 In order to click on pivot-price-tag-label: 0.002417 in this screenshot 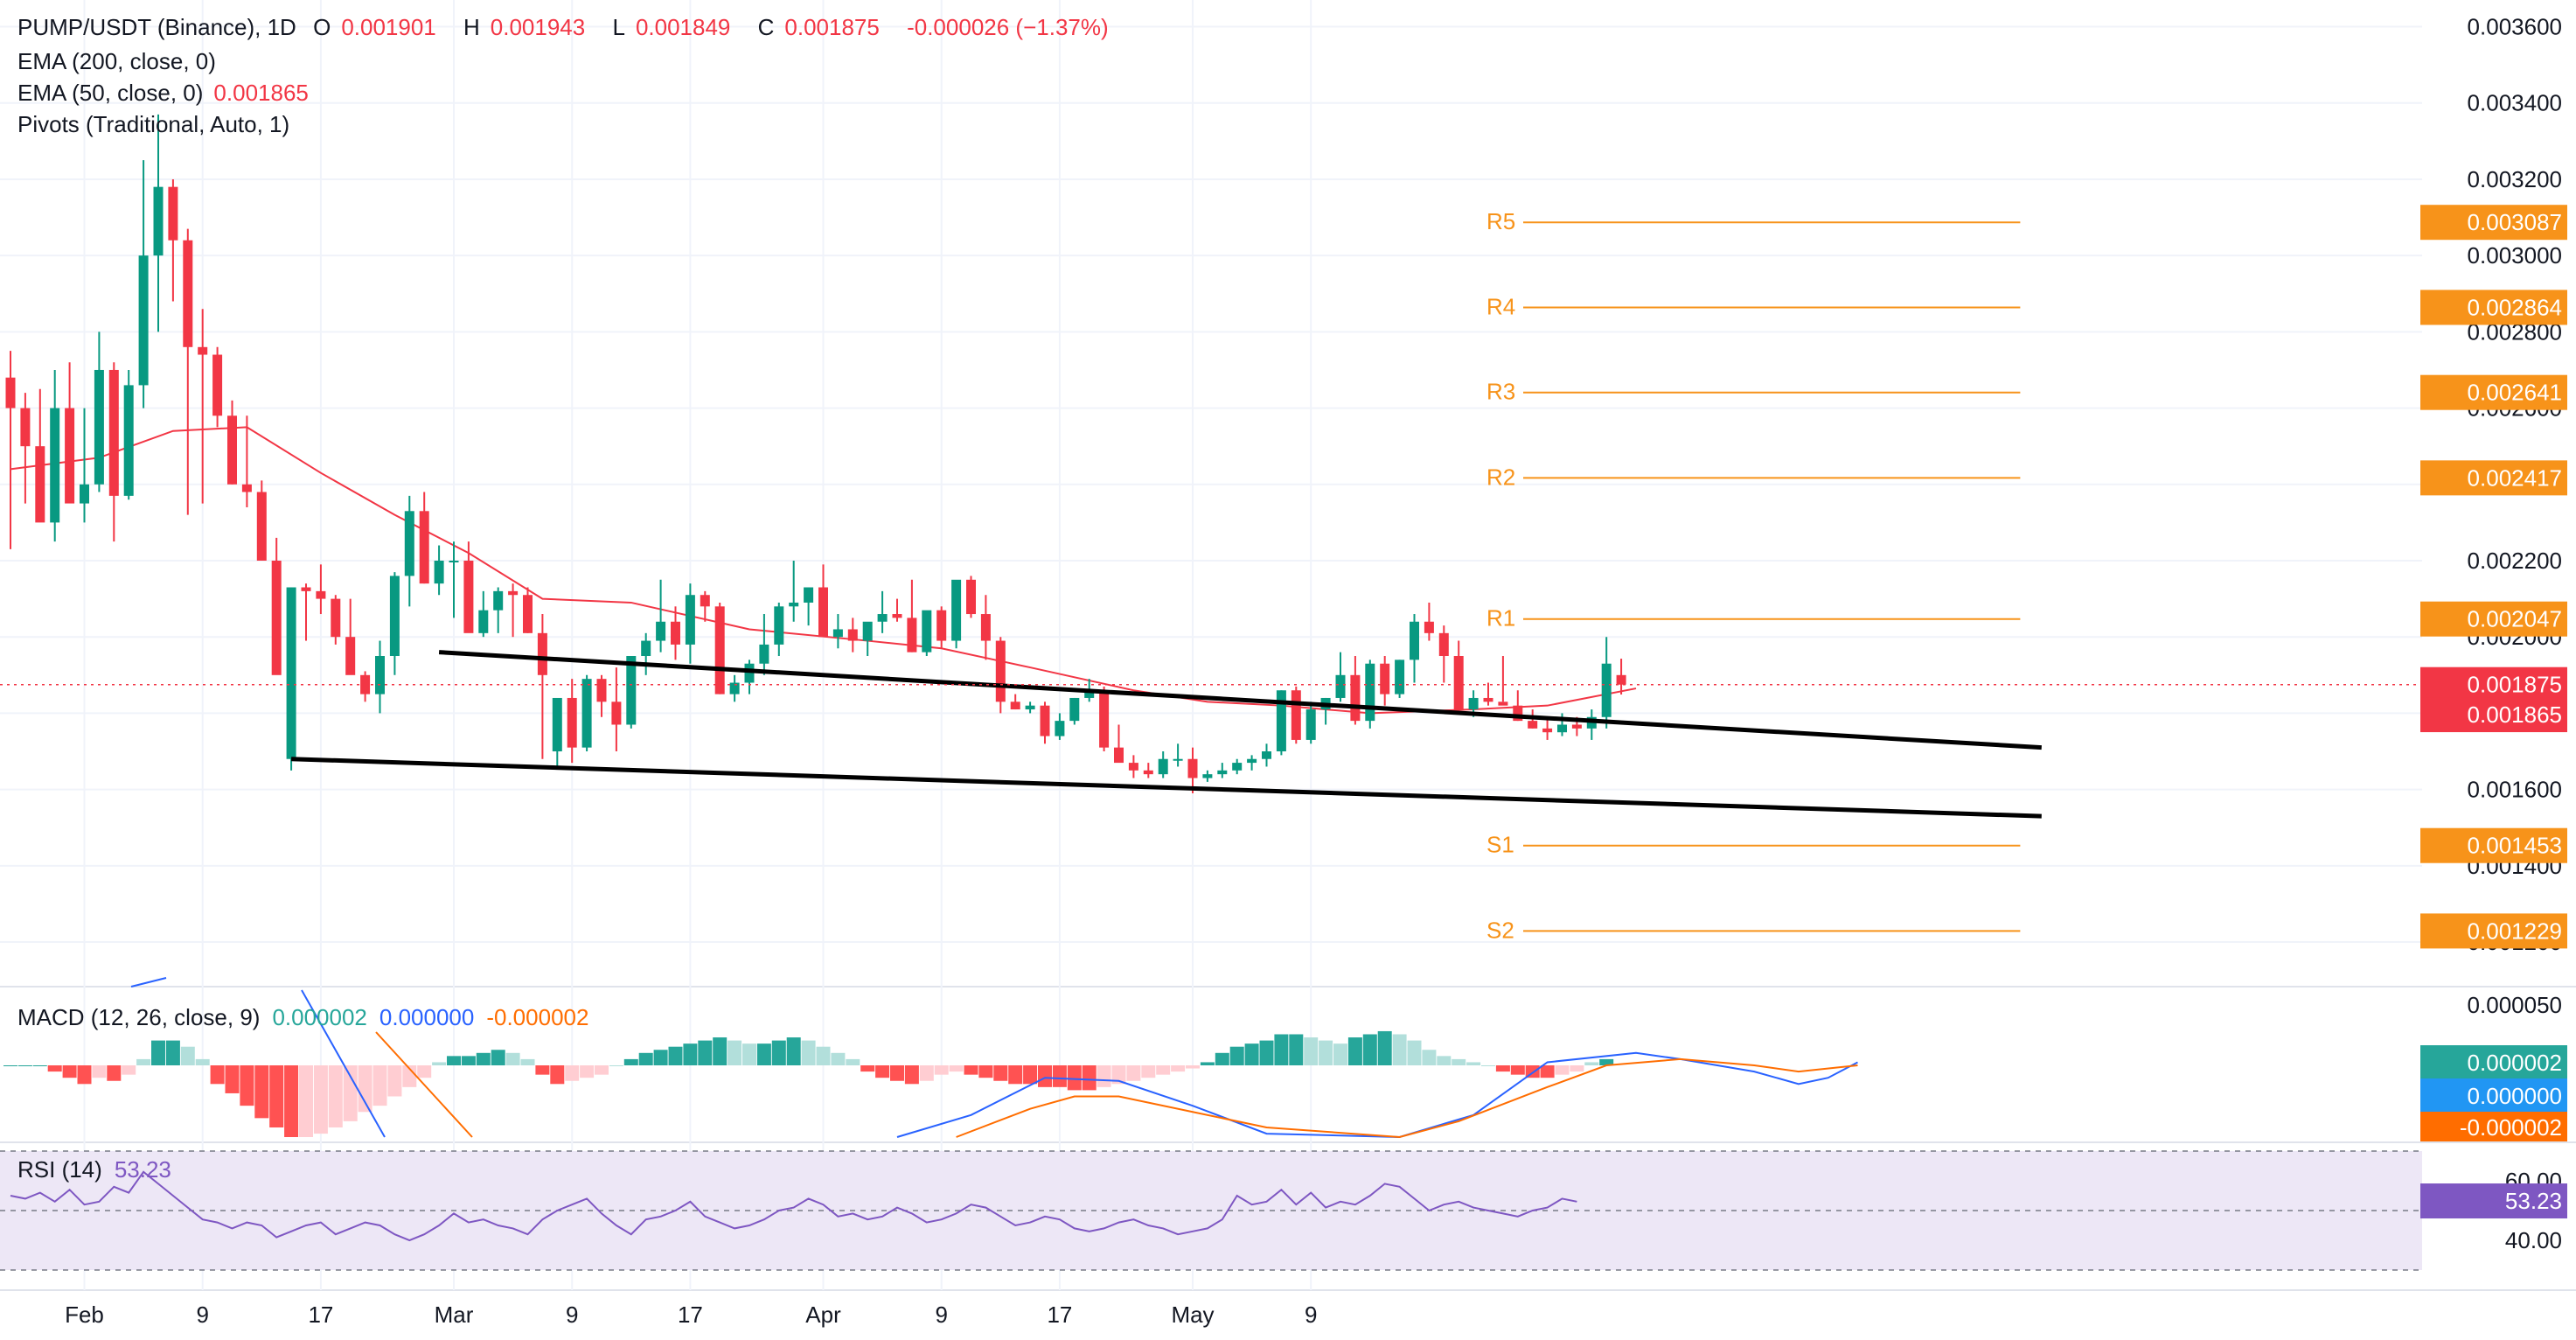, I will do `click(2515, 477)`.